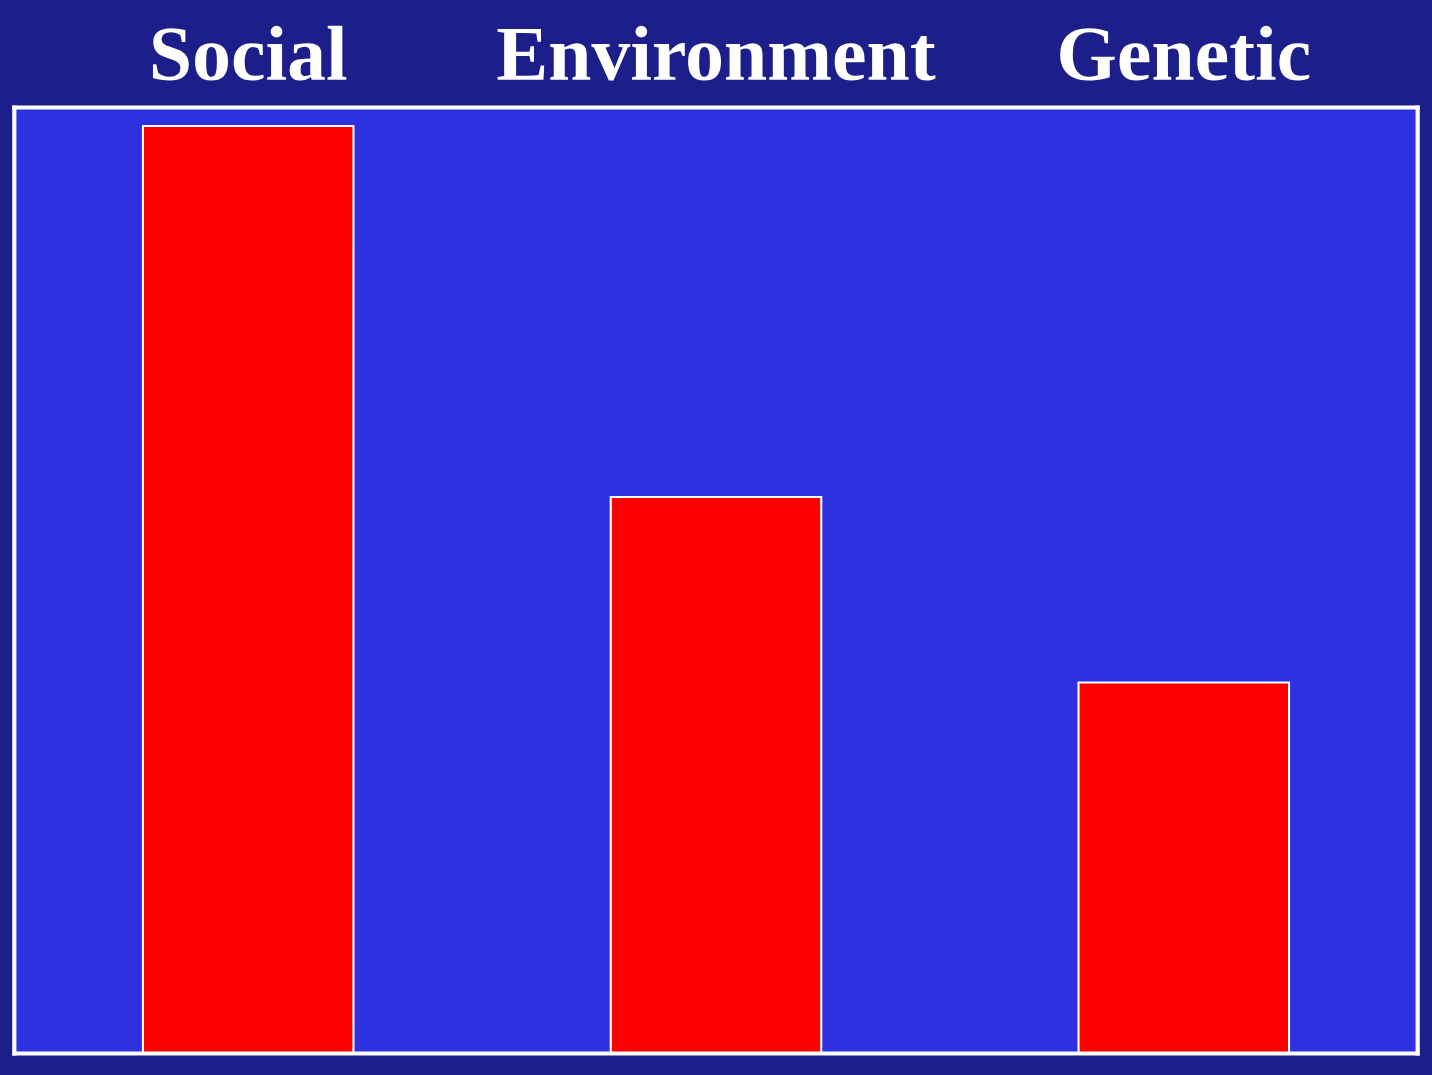  Describe the element at coordinates (249, 53) in the screenshot. I see `x-tick-label: Social` at that location.